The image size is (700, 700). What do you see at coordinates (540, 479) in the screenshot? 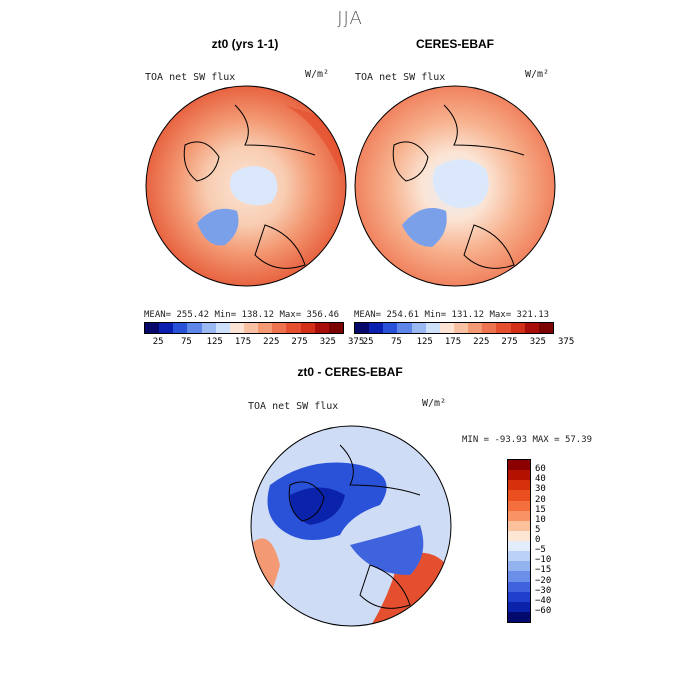
I see `colorbar-tick-label: 40` at bounding box center [540, 479].